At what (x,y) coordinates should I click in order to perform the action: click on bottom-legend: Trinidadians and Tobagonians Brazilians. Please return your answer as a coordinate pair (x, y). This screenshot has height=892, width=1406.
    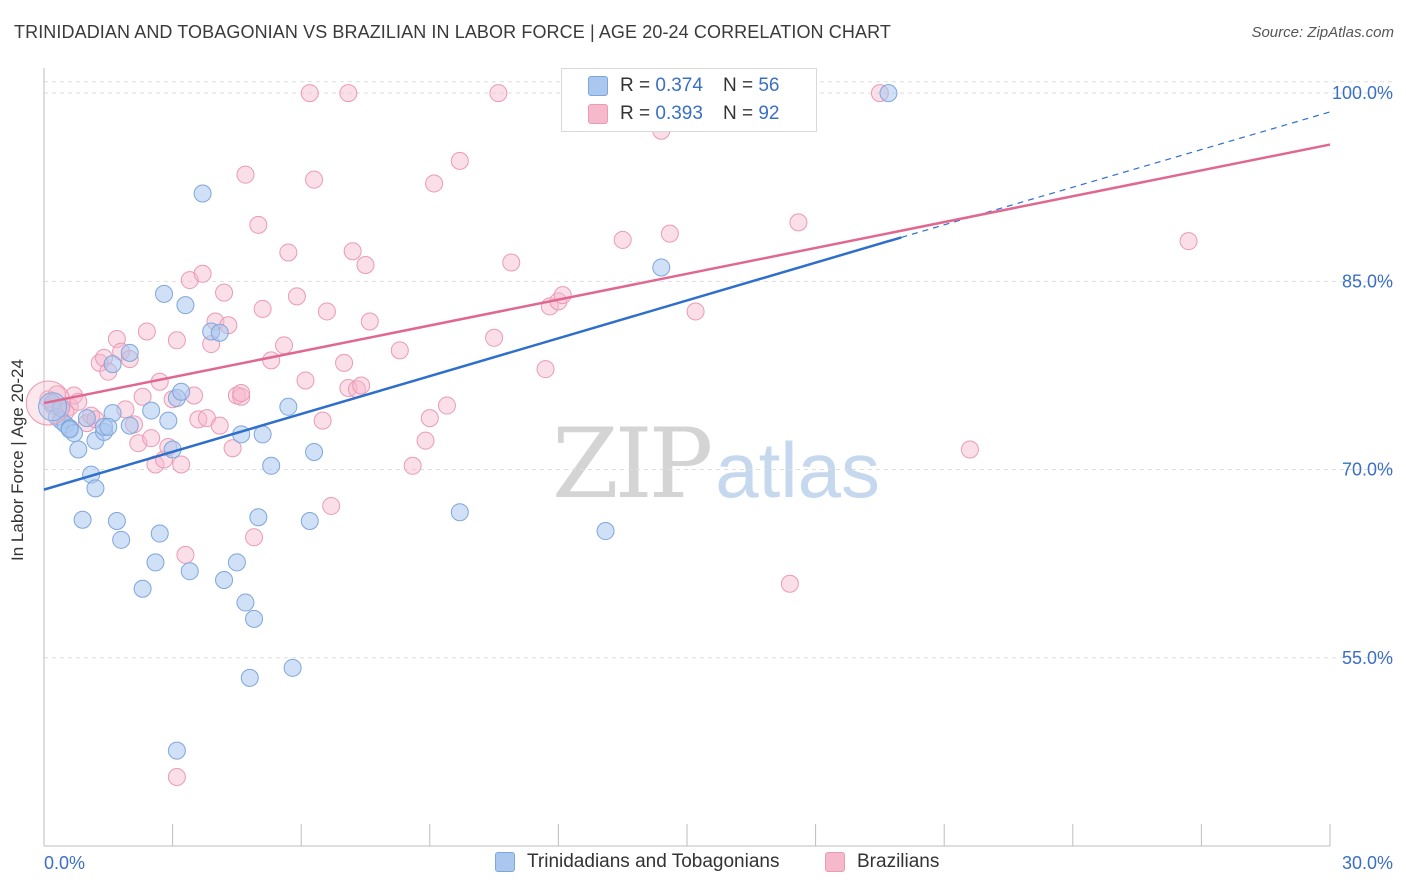
    Looking at the image, I should click on (703, 864).